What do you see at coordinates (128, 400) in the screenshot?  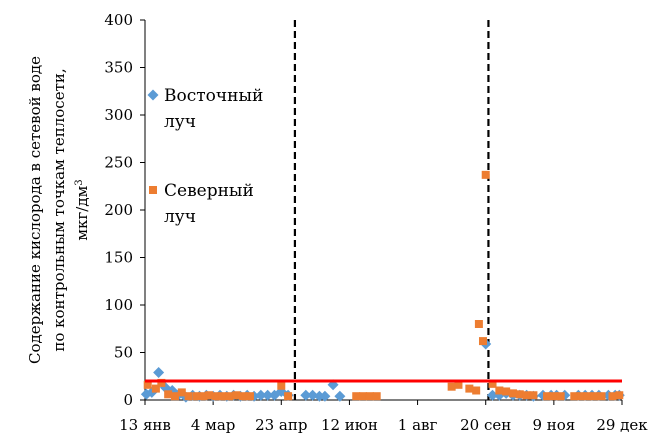 I see `y-tick-label: 0` at bounding box center [128, 400].